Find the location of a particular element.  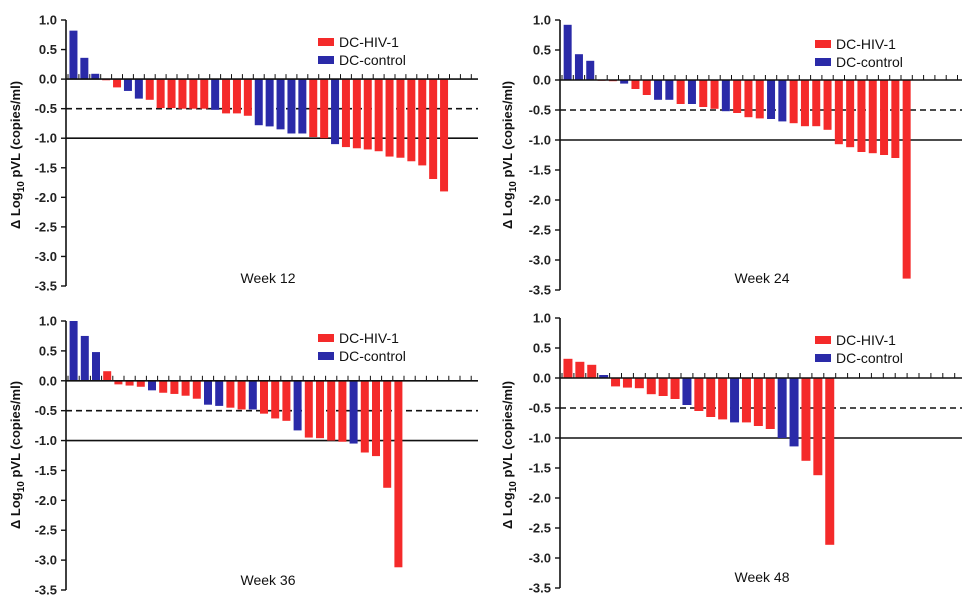

panel-title: Week 24 is located at coordinates (762, 278).